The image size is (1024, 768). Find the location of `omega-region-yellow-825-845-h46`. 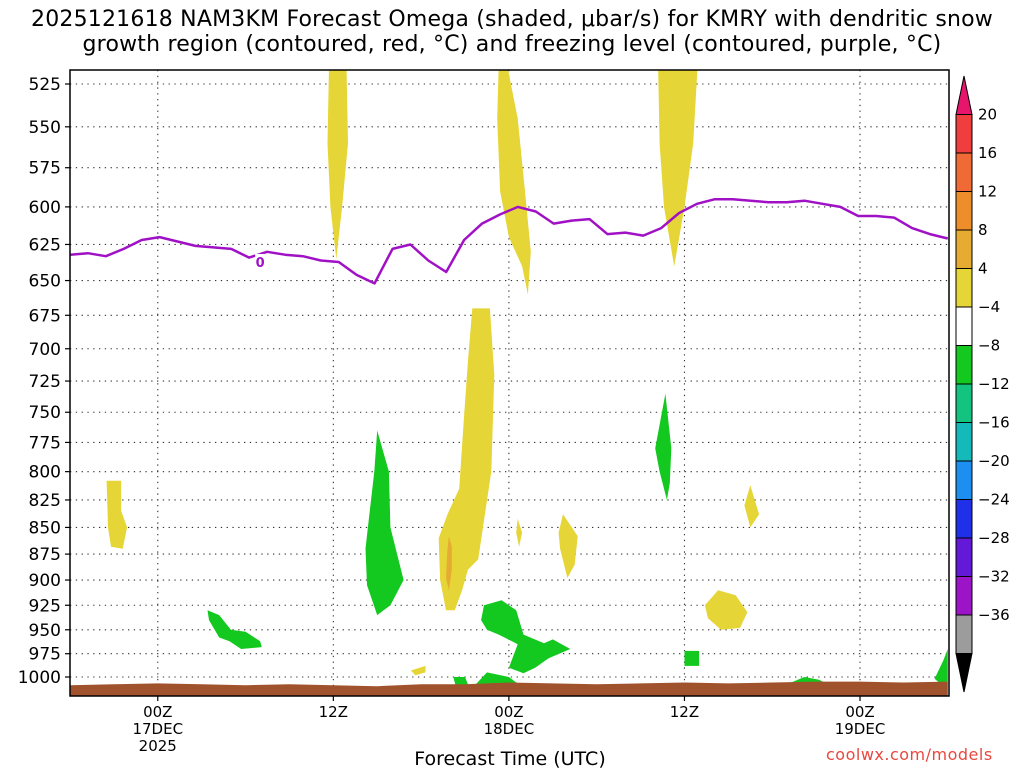

omega-region-yellow-825-845-h46 is located at coordinates (752, 506).